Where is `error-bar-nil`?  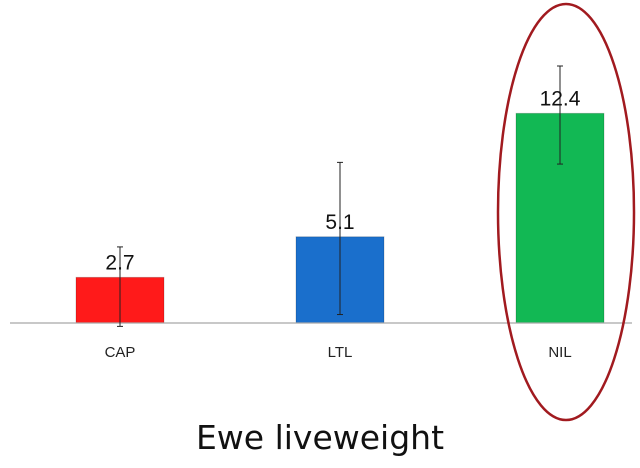
error-bar-nil is located at coordinates (560, 115).